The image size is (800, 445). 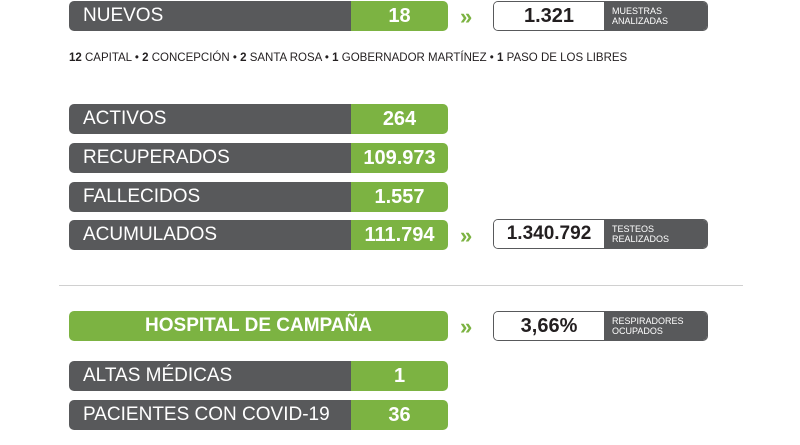 I want to click on hospital-title: HOSPITAL DE CAMPAÑA, so click(x=258, y=325).